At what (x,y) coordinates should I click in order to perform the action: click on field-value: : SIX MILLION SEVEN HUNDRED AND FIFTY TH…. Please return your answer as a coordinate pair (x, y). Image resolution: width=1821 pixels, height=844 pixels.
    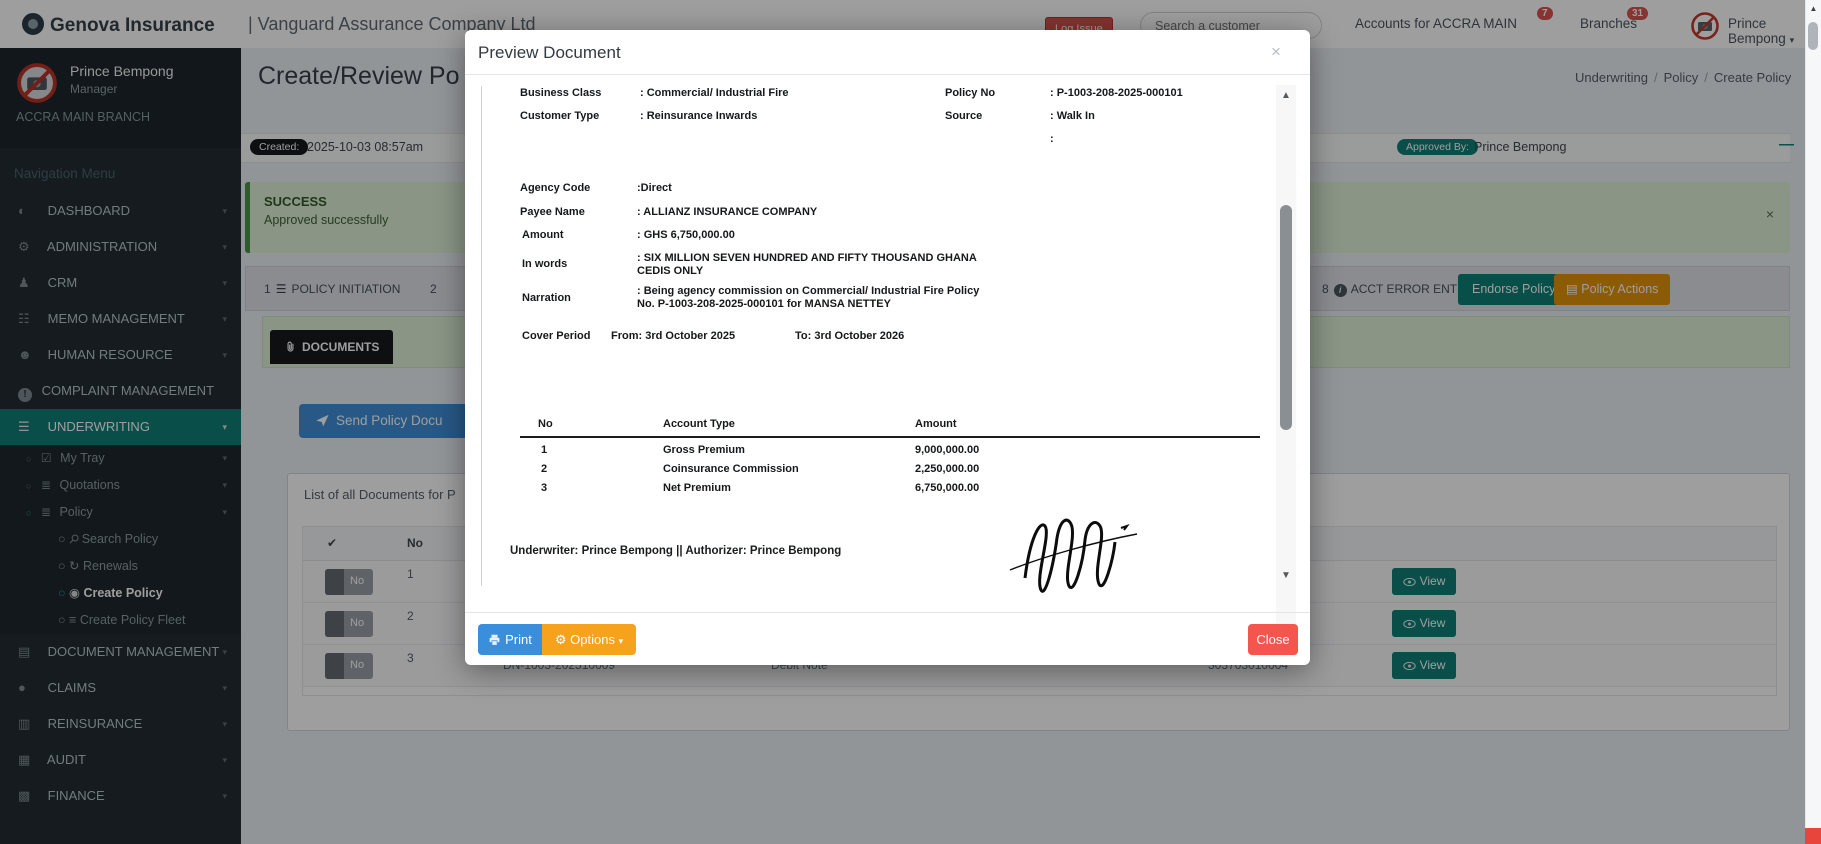
    Looking at the image, I should click on (807, 264).